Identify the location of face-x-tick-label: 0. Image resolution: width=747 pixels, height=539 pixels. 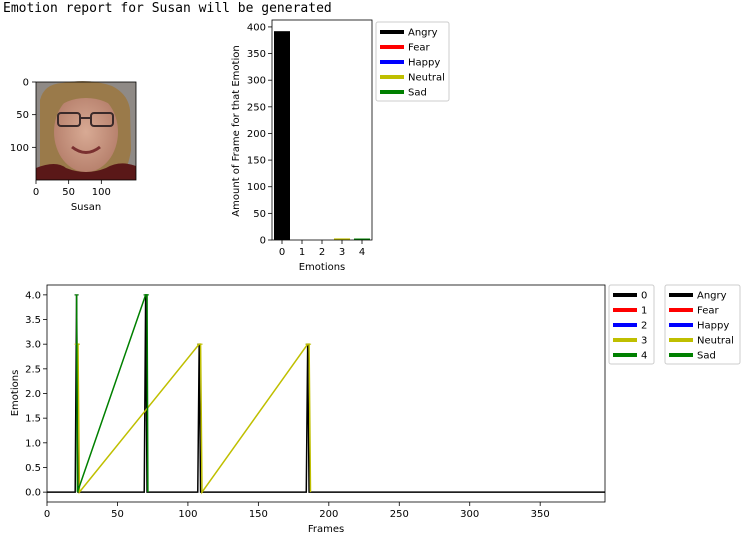
(36, 192).